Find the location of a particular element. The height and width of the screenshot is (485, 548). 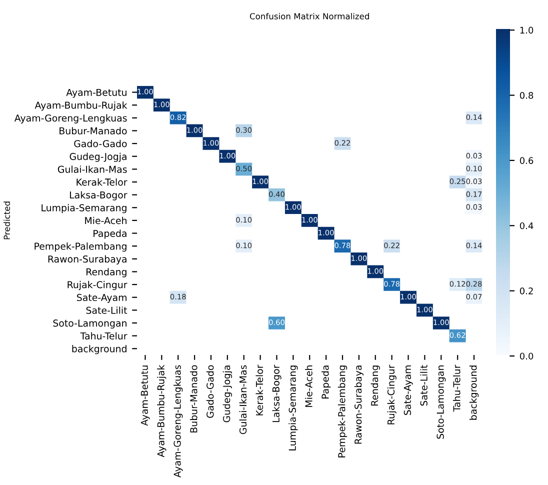

x-tick-label: Gado-Gado is located at coordinates (210, 391).